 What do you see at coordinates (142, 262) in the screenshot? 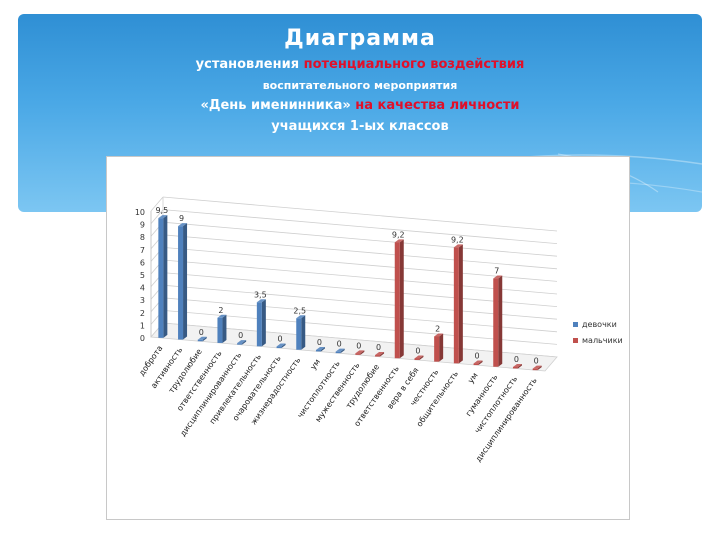
I see `y-tick-label: 6` at bounding box center [142, 262].